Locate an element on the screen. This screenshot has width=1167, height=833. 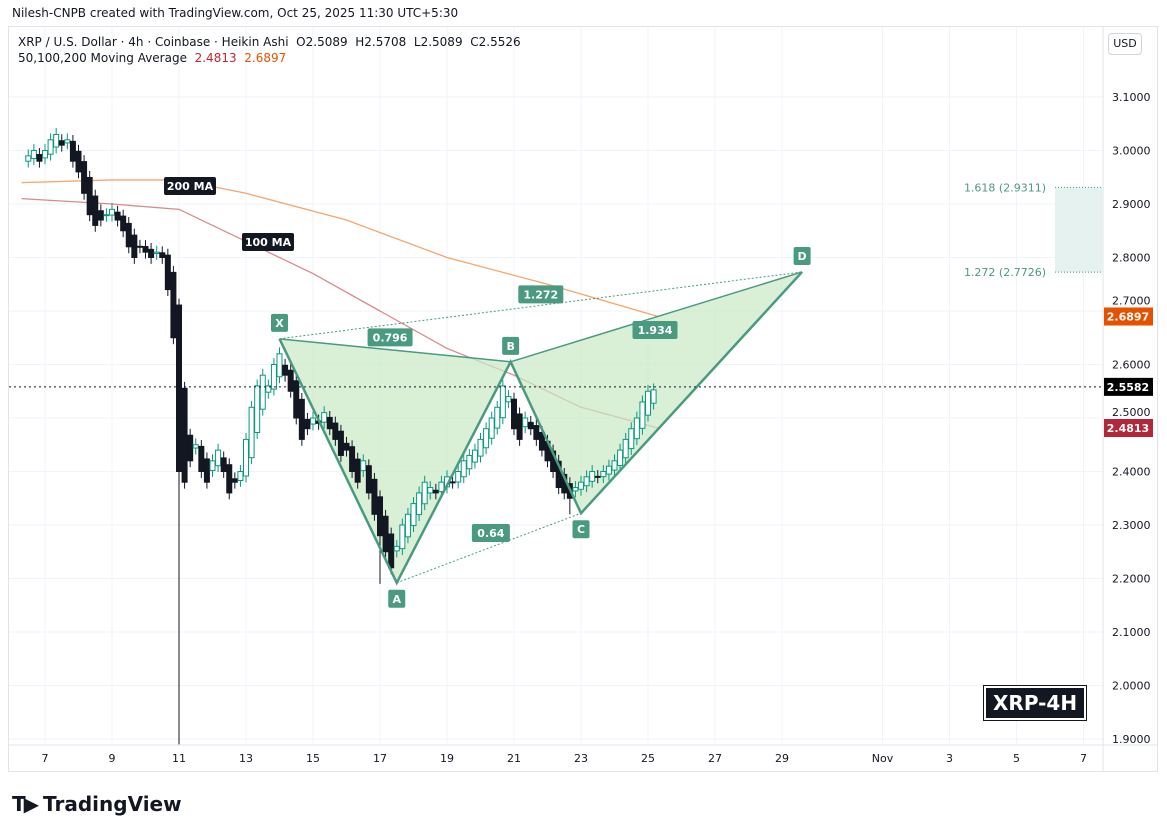
ratio-ac: 0.64 is located at coordinates (490, 533).